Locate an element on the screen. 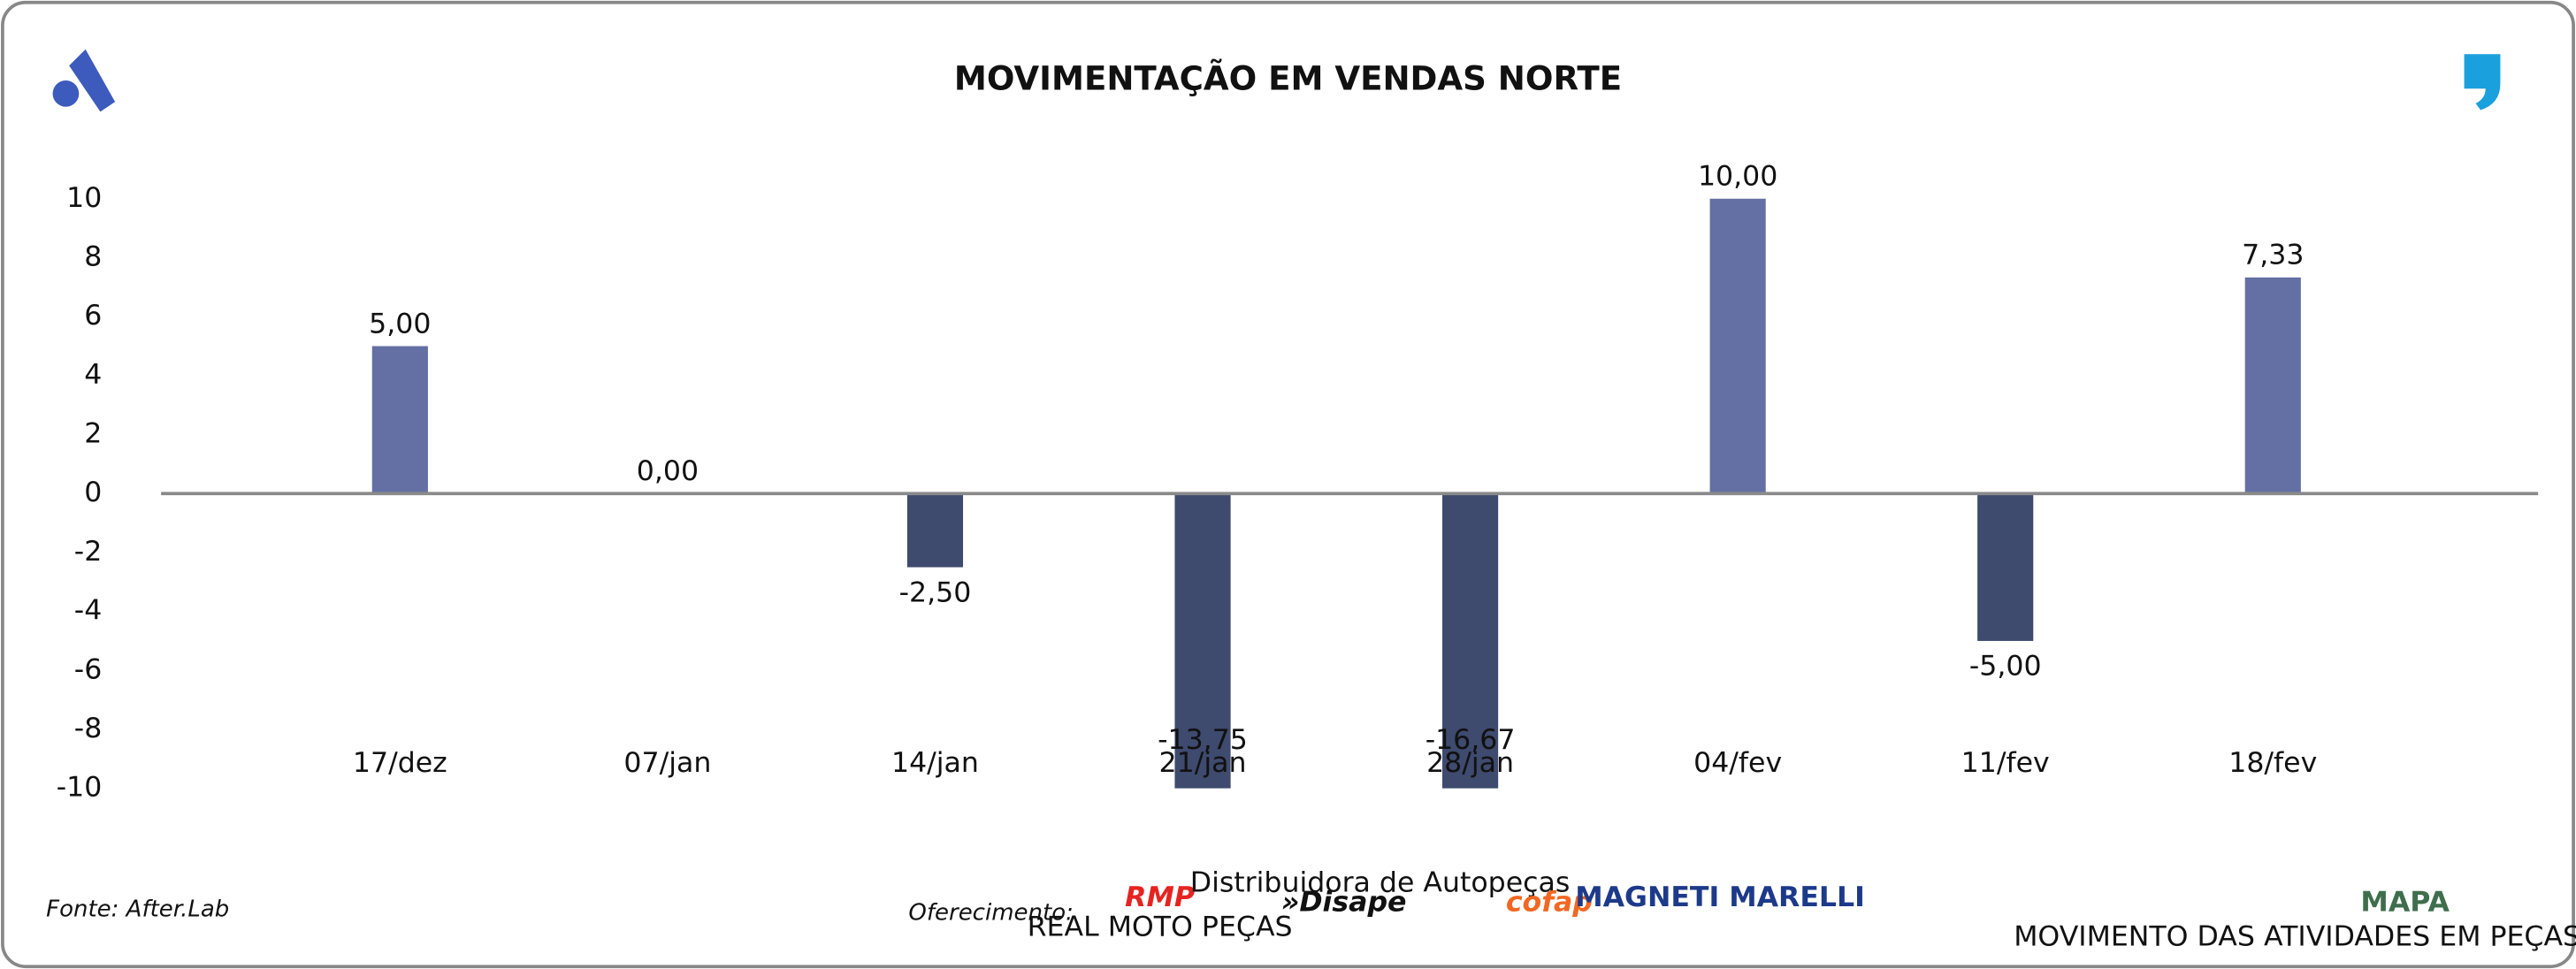  data-label: 0,00 is located at coordinates (668, 471).